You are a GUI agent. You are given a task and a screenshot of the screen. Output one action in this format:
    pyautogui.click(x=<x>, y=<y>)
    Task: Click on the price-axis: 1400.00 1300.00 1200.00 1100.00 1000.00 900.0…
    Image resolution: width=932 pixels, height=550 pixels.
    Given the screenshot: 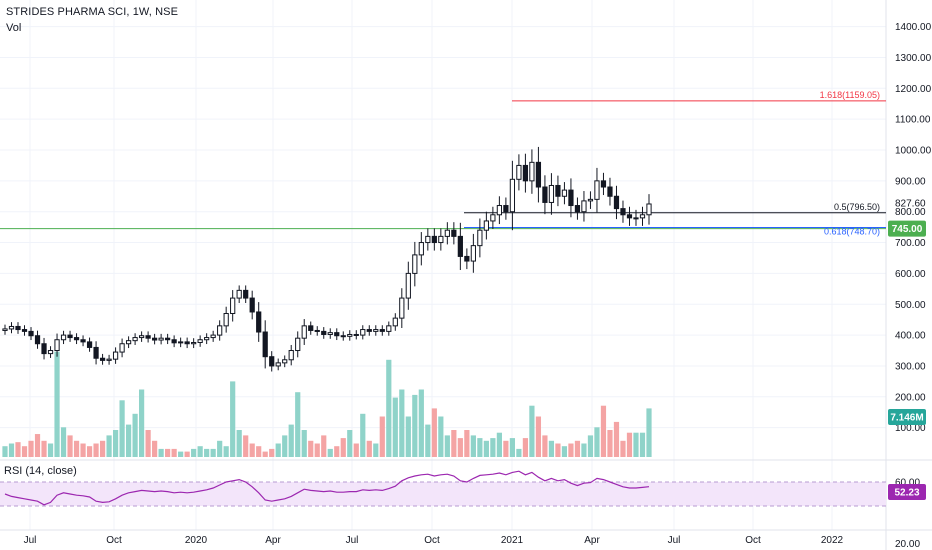 What is the action you would take?
    pyautogui.click(x=913, y=286)
    